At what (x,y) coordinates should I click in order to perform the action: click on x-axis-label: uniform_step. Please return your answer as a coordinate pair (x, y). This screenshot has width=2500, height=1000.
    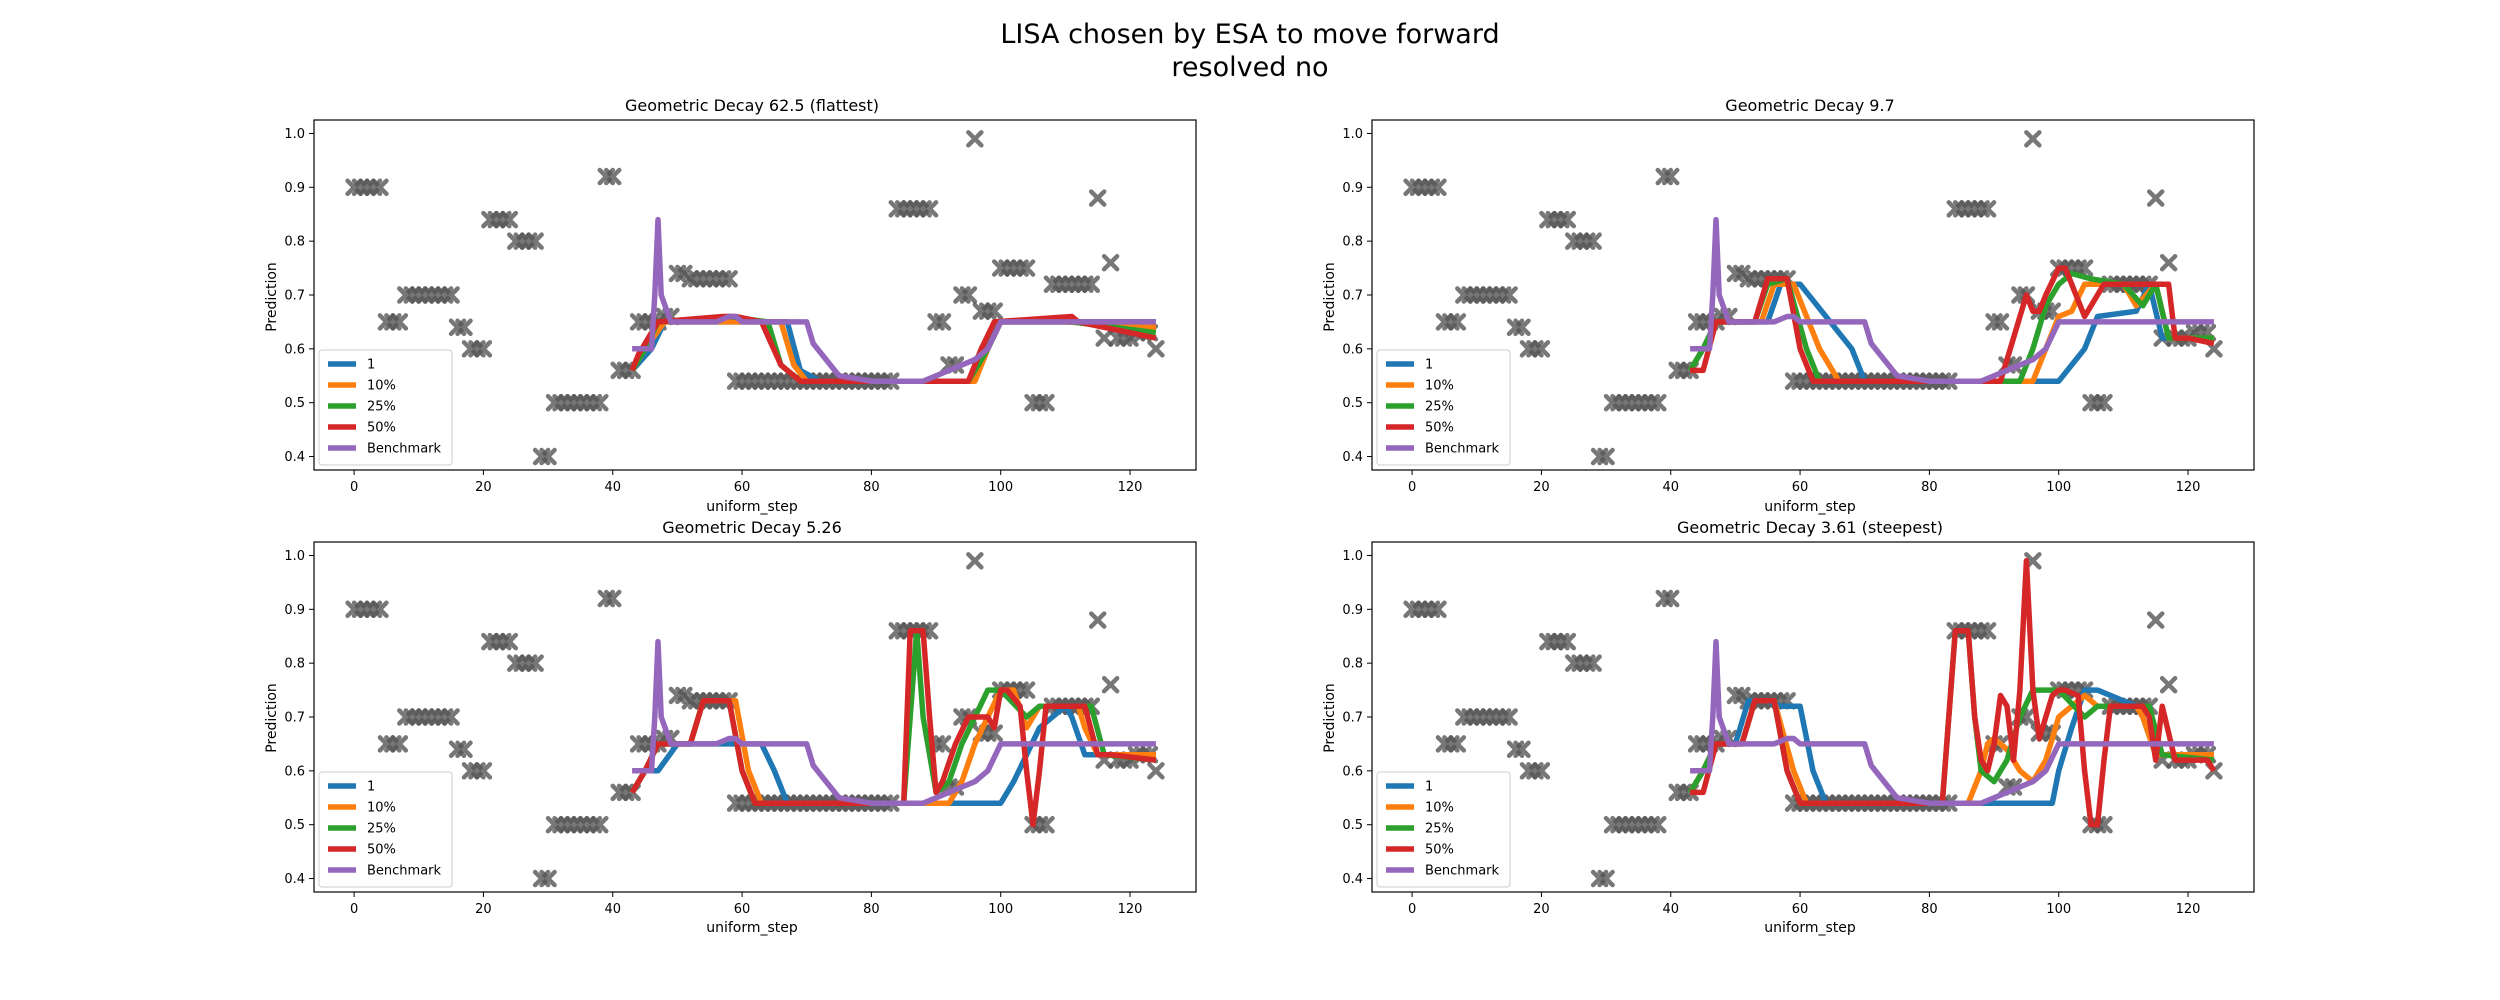
    Looking at the image, I should click on (1810, 928).